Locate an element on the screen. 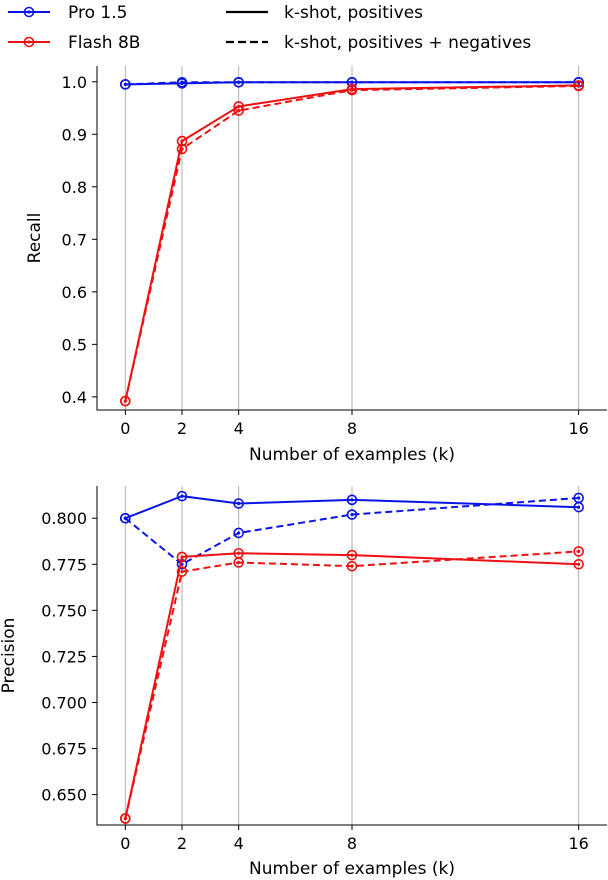 This screenshot has height=880, width=608. recall-point-flash-8b-pos-neg-k2 is located at coordinates (182, 149).